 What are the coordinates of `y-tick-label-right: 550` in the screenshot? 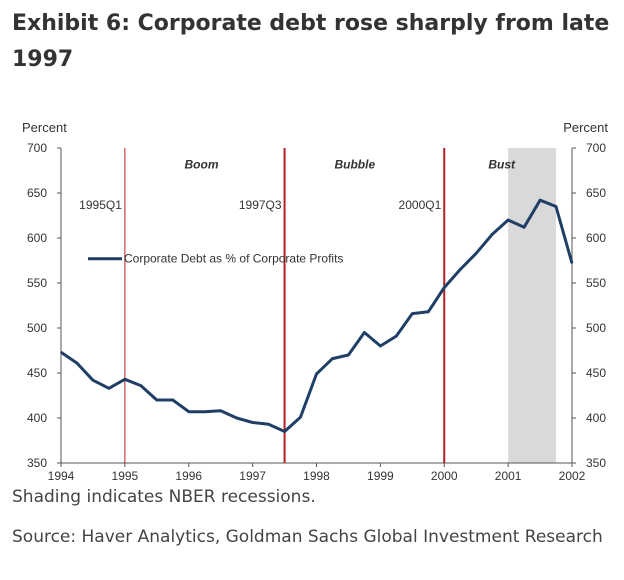 It's located at (596, 283).